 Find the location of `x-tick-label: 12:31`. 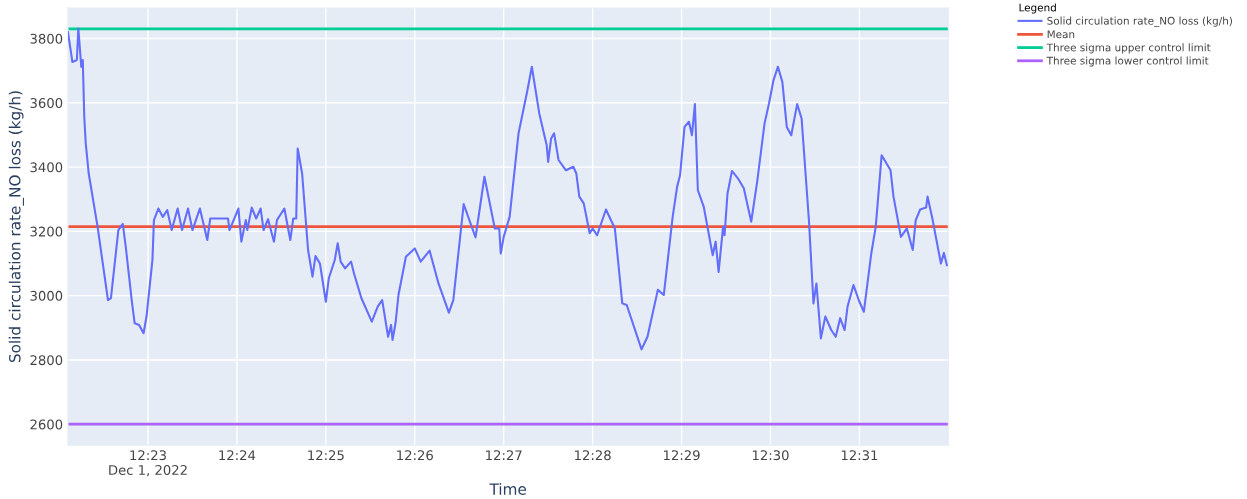

x-tick-label: 12:31 is located at coordinates (859, 455).